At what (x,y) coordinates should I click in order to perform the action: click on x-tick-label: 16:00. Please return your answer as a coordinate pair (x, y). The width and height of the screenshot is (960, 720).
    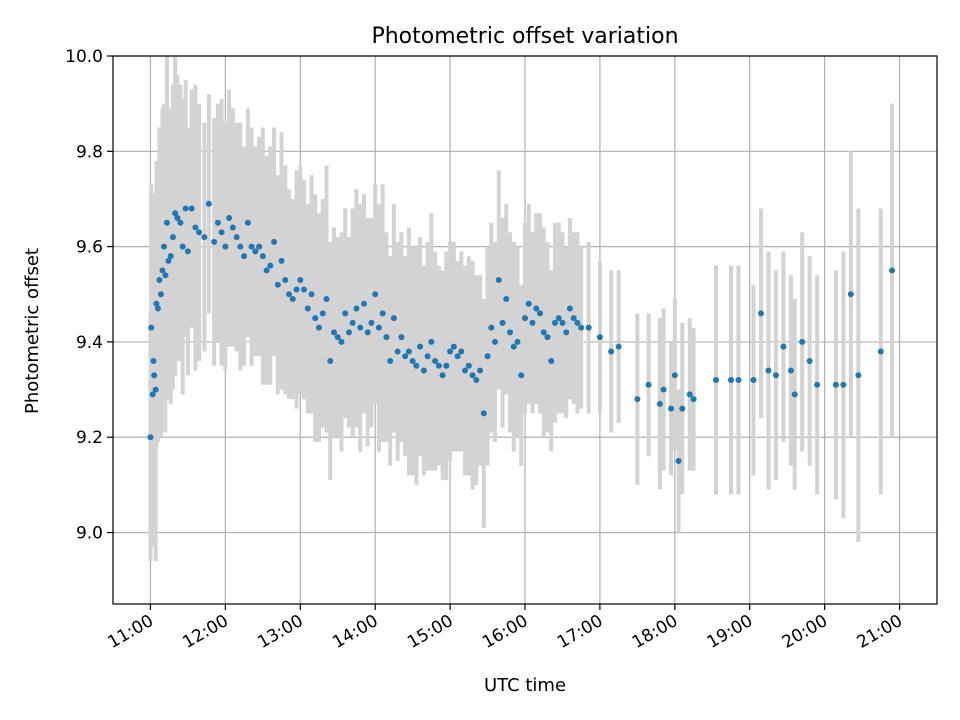
    Looking at the image, I should click on (505, 632).